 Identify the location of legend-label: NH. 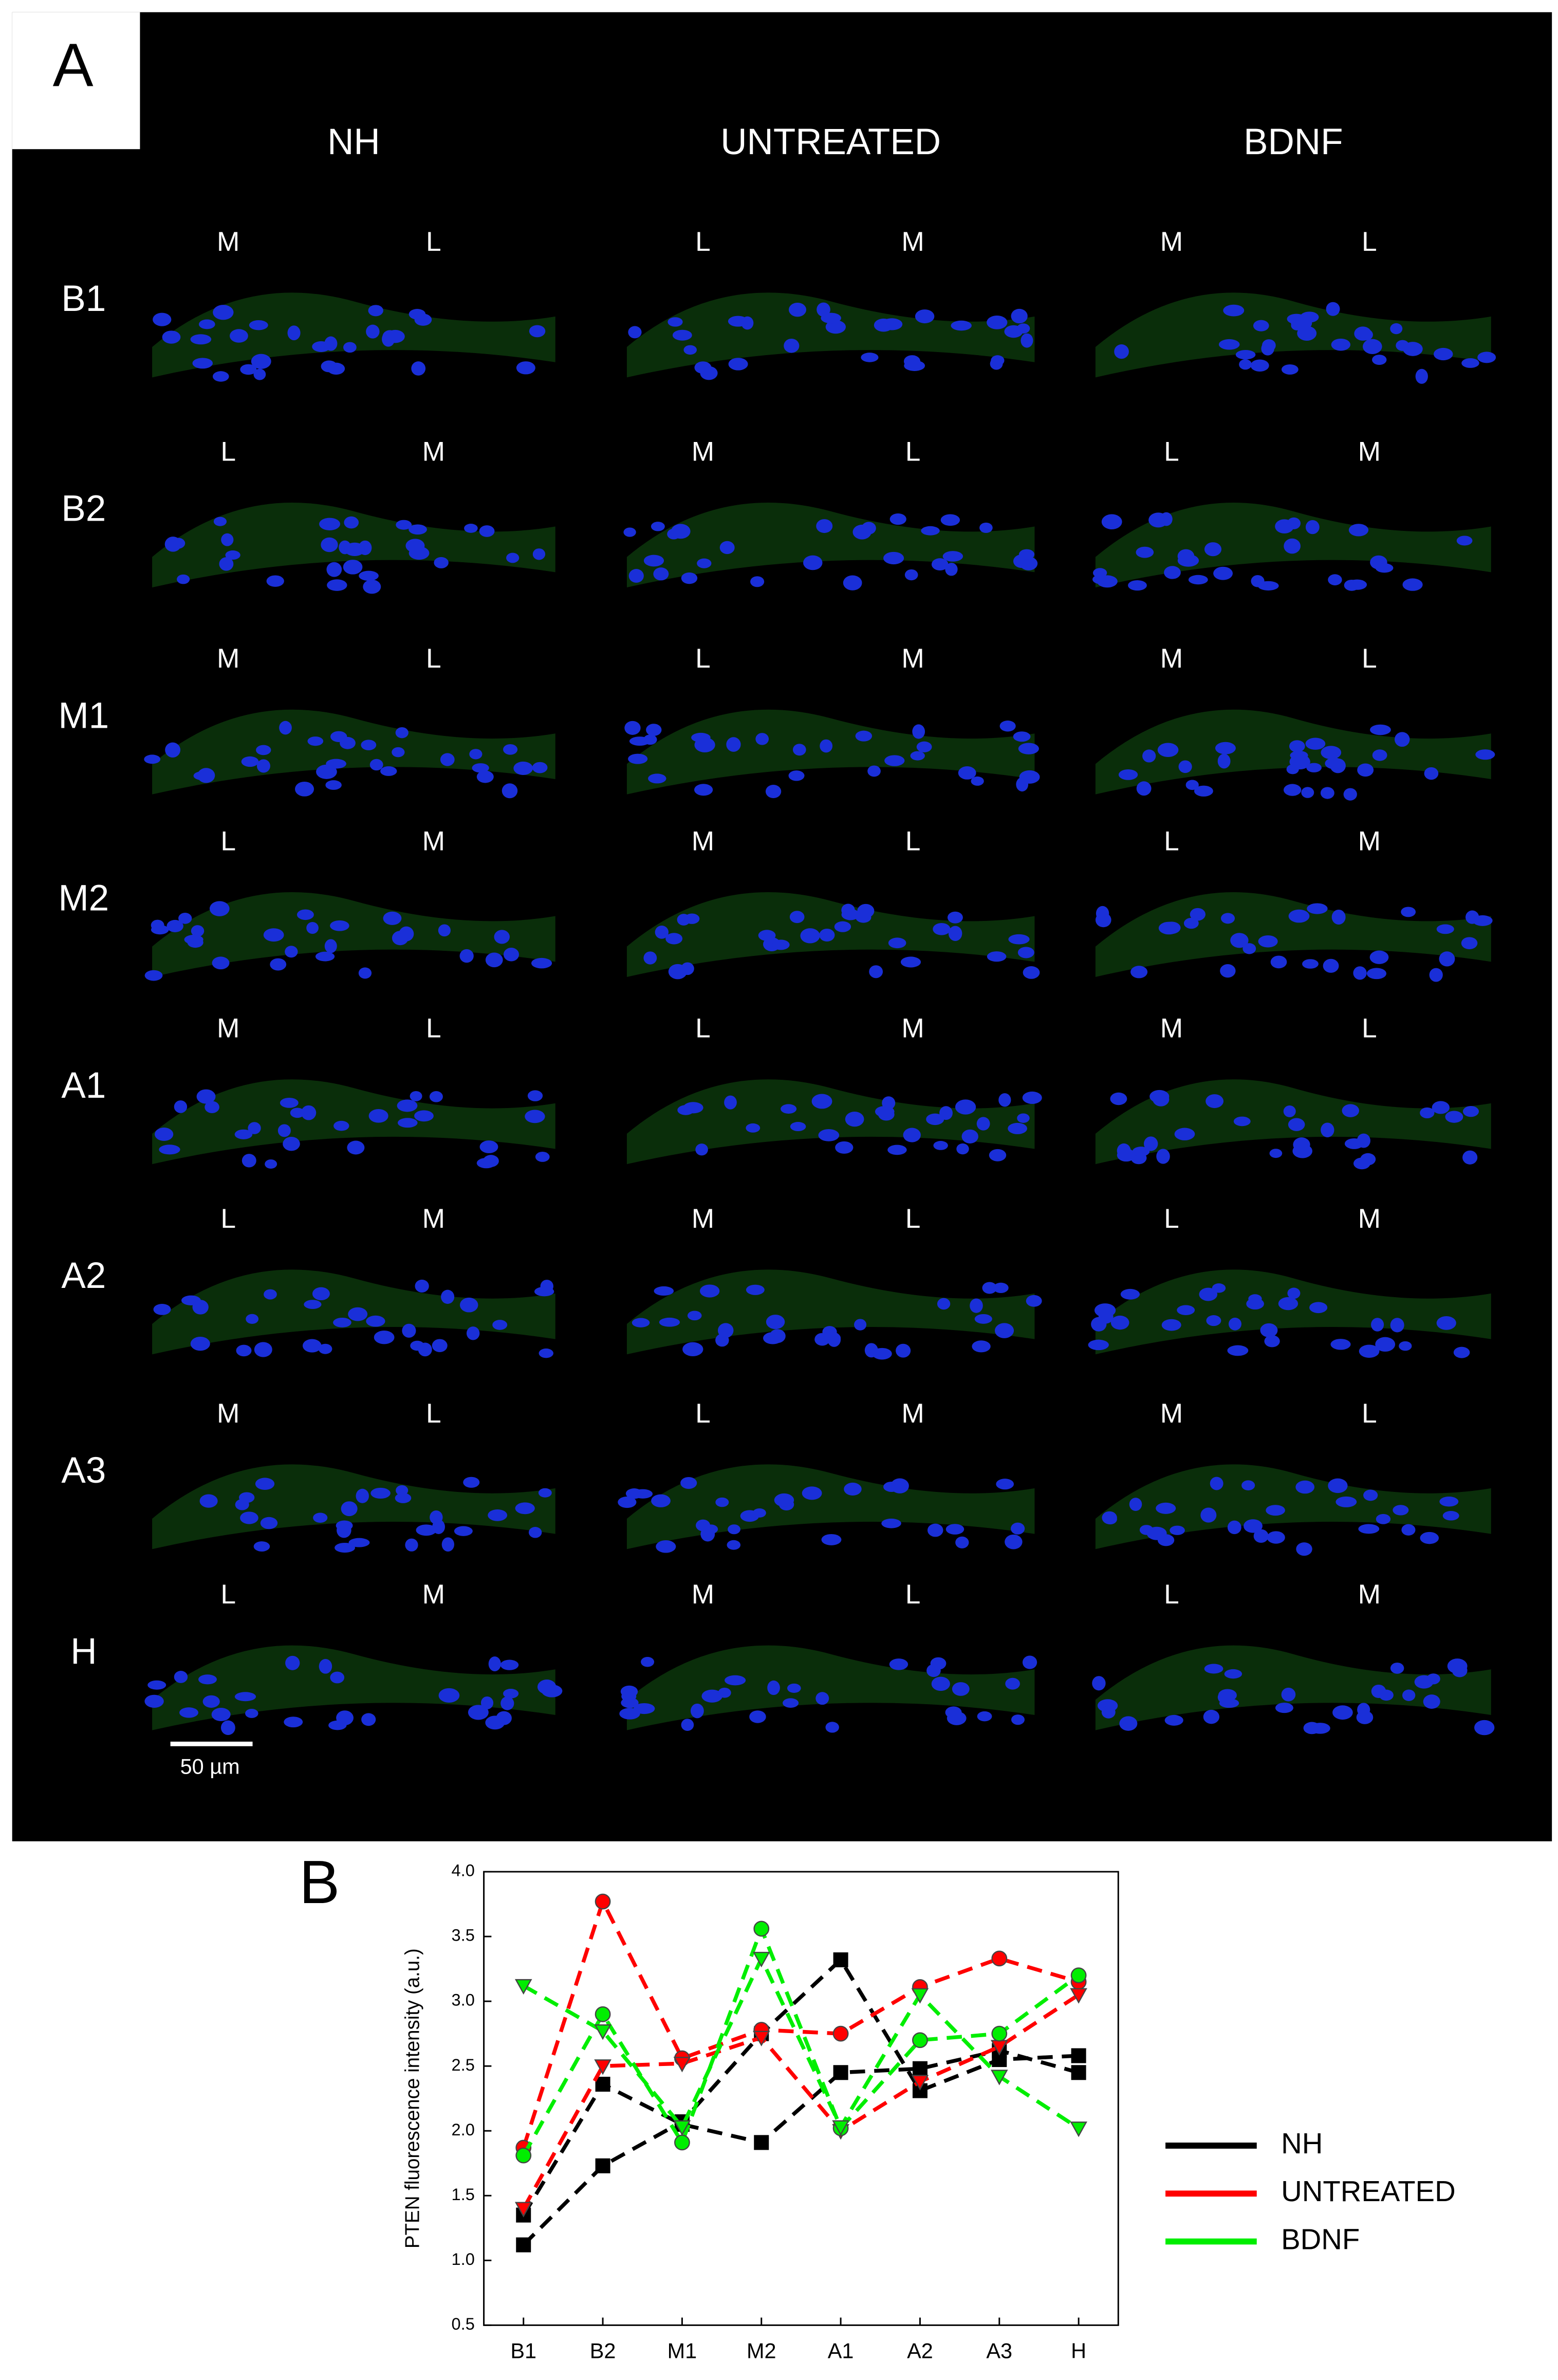
(1302, 2143).